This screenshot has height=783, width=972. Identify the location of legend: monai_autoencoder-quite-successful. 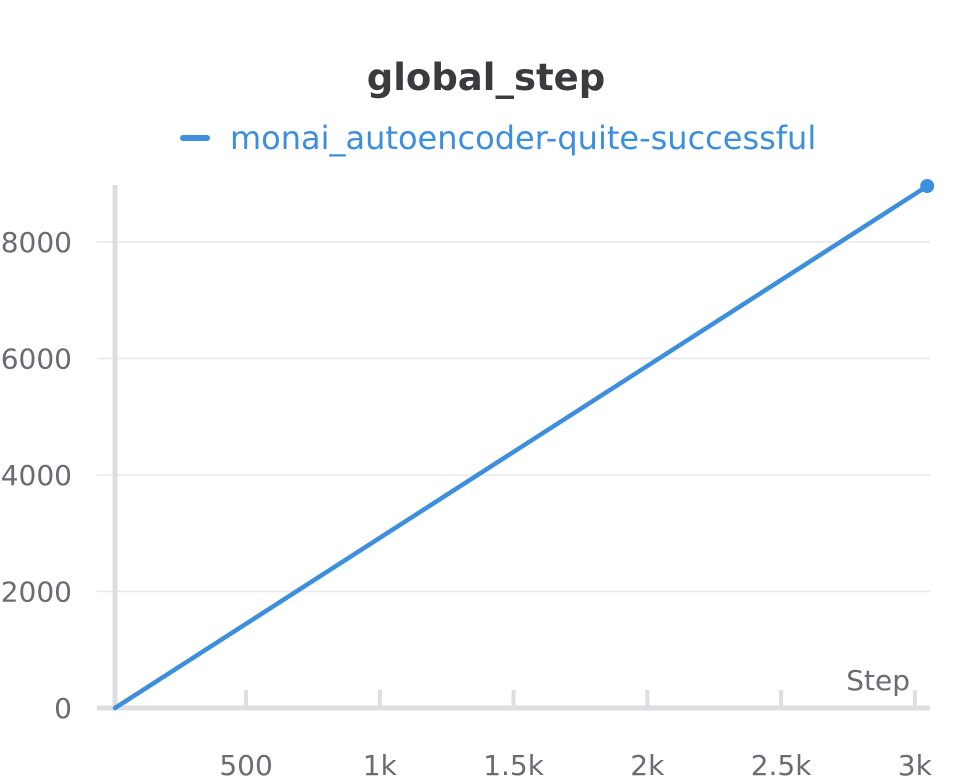
(498, 138).